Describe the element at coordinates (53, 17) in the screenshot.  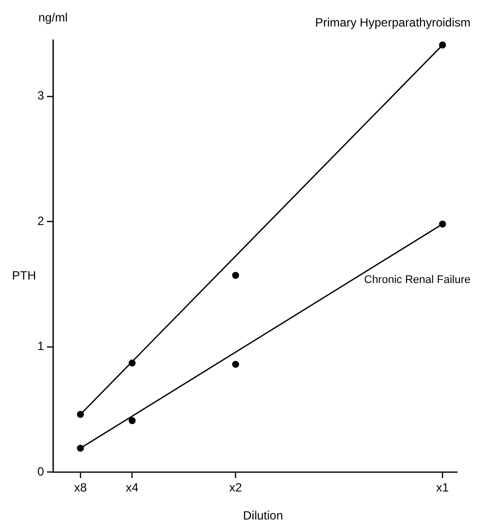
I see `text: ng/ml` at that location.